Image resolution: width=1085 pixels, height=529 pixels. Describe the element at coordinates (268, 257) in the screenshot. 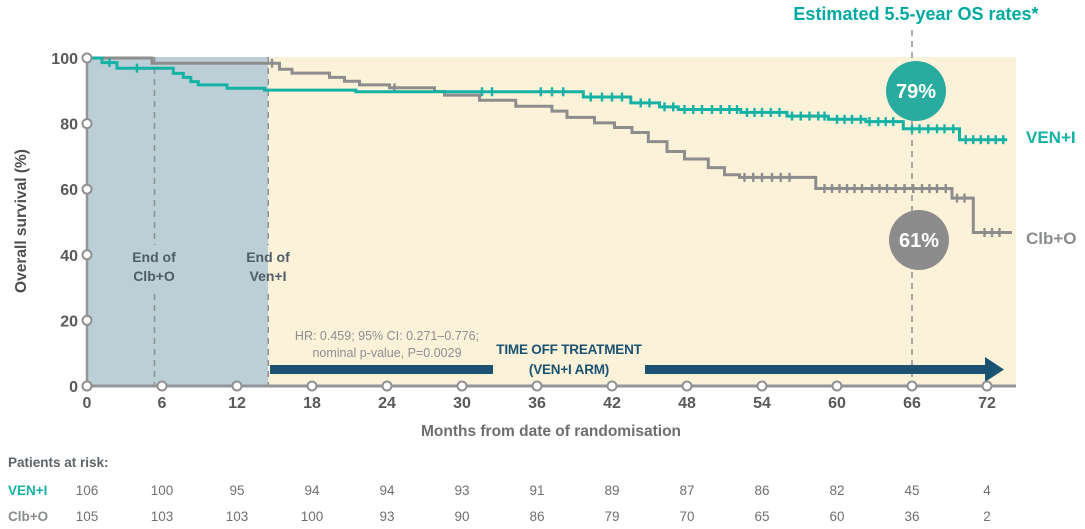

I see `end-veni-label-line1: End of` at that location.